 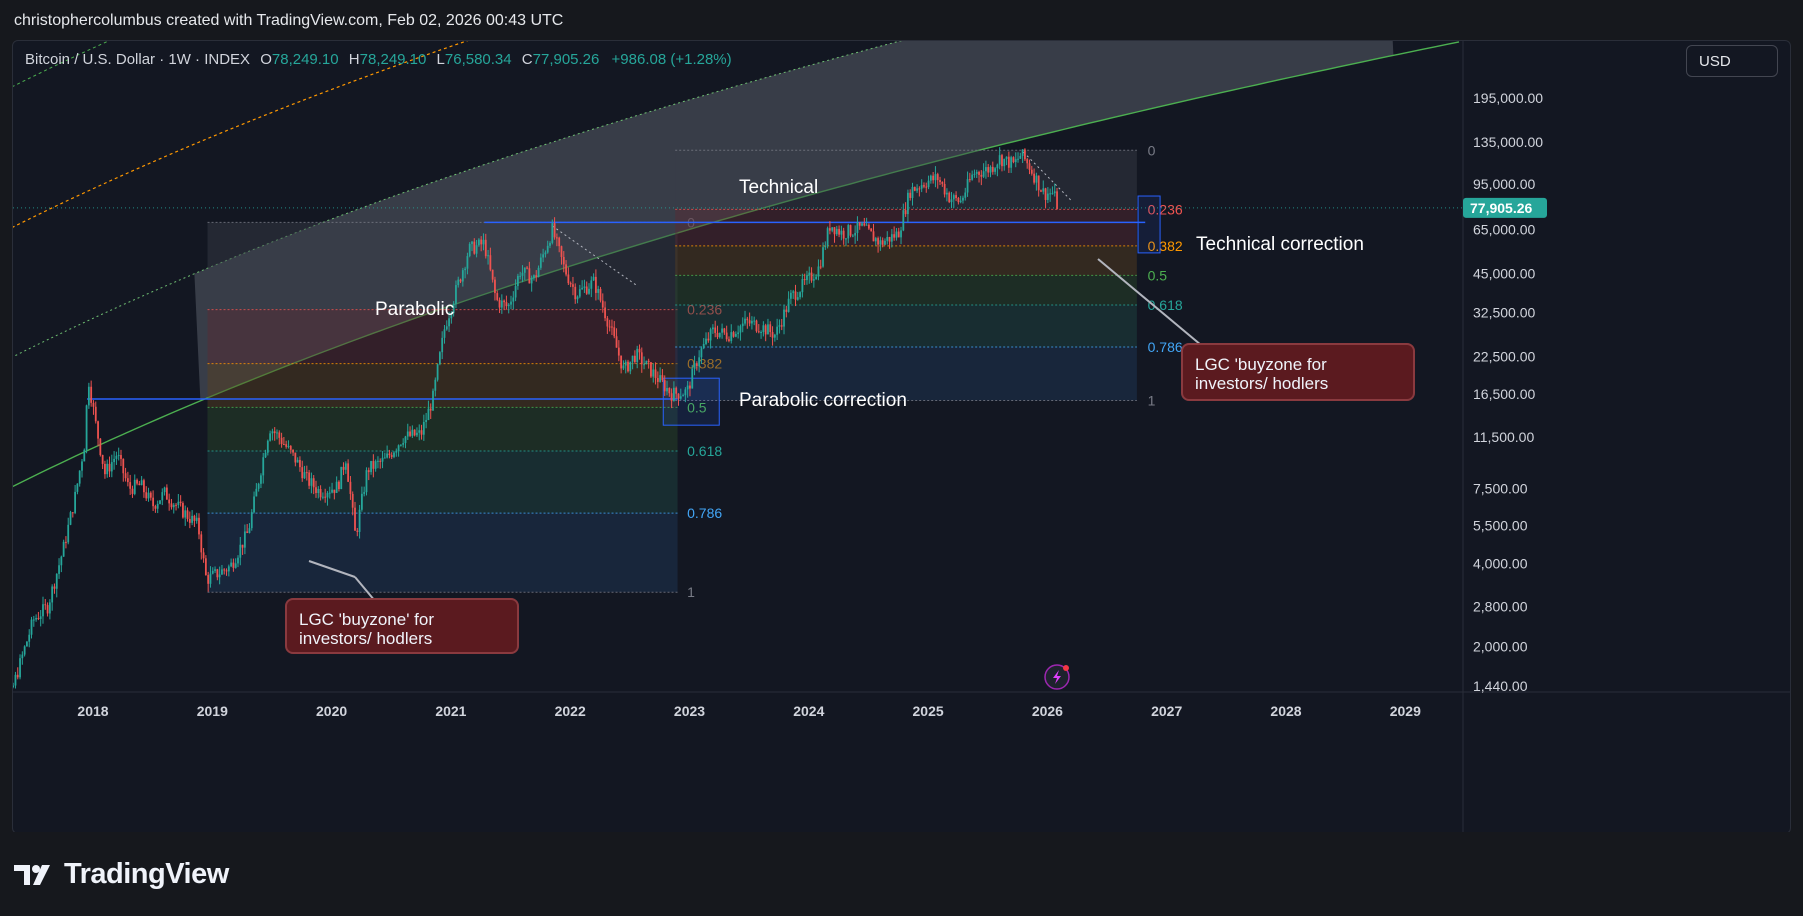 I want to click on currency-button: USD, so click(x=1732, y=61).